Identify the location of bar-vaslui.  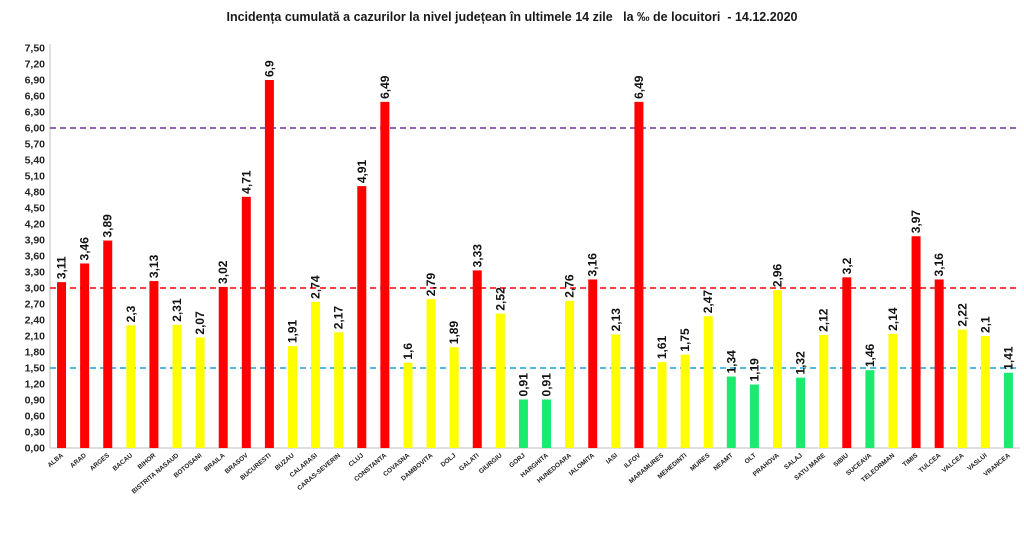
(985, 392).